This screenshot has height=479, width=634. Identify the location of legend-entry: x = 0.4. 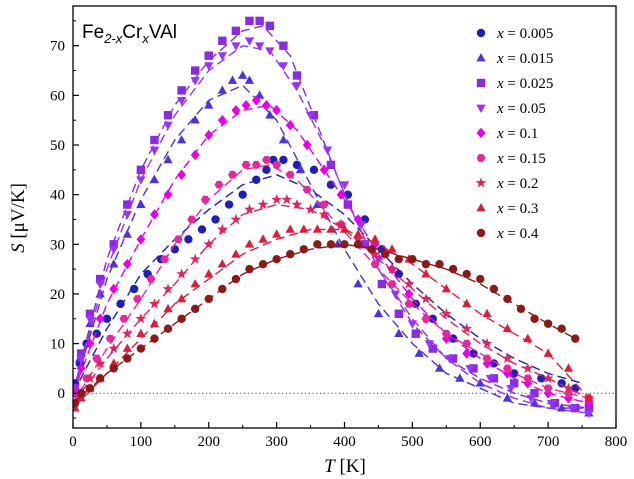
(507, 234).